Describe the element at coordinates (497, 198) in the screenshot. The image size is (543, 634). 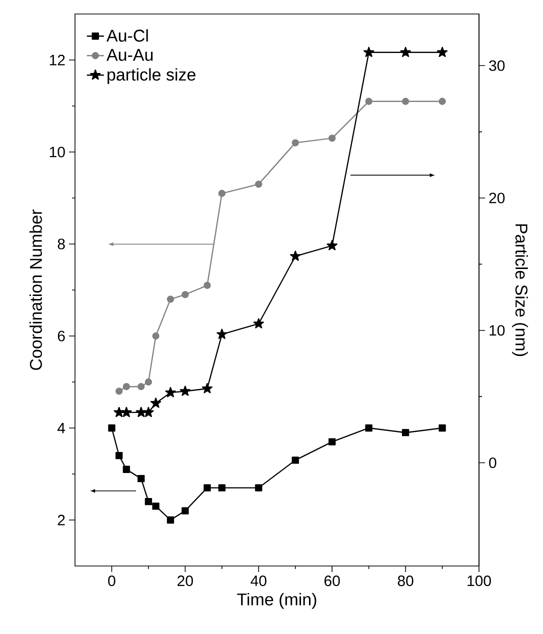
I see `y2-tick-label: 20` at that location.